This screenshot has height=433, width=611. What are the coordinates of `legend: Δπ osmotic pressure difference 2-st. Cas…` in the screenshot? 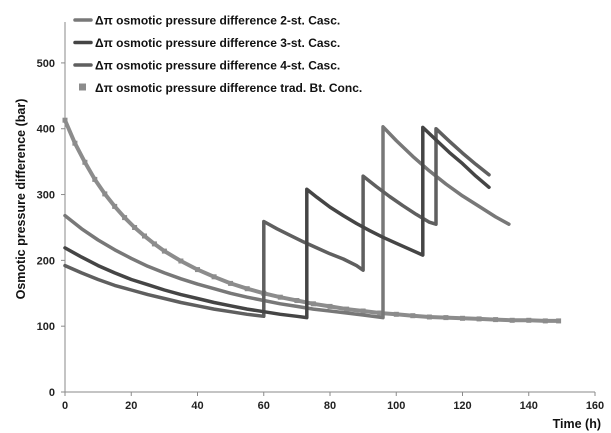 It's located at (217, 54).